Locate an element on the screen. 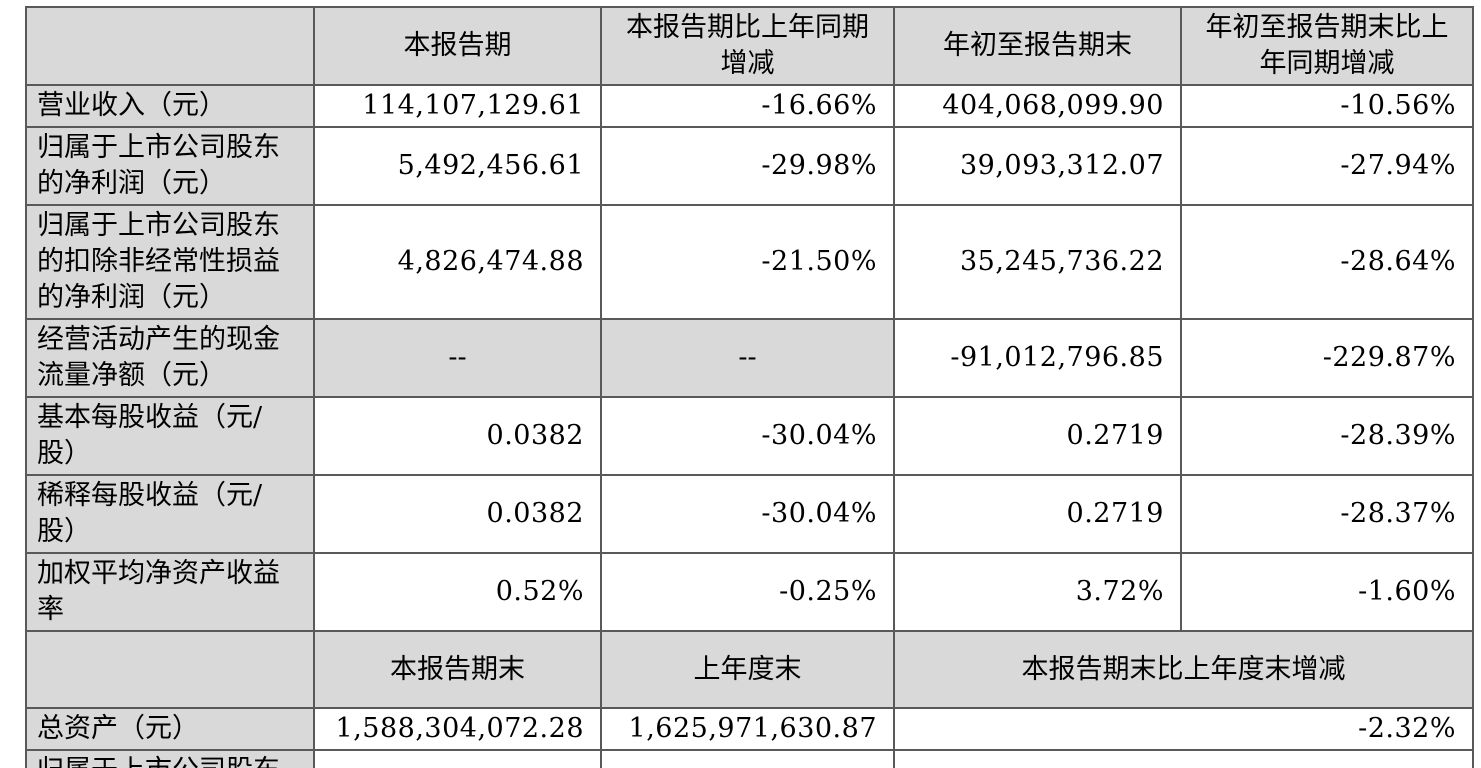 This screenshot has width=1481, height=768. cell-value: -10.56% is located at coordinates (1327, 106).